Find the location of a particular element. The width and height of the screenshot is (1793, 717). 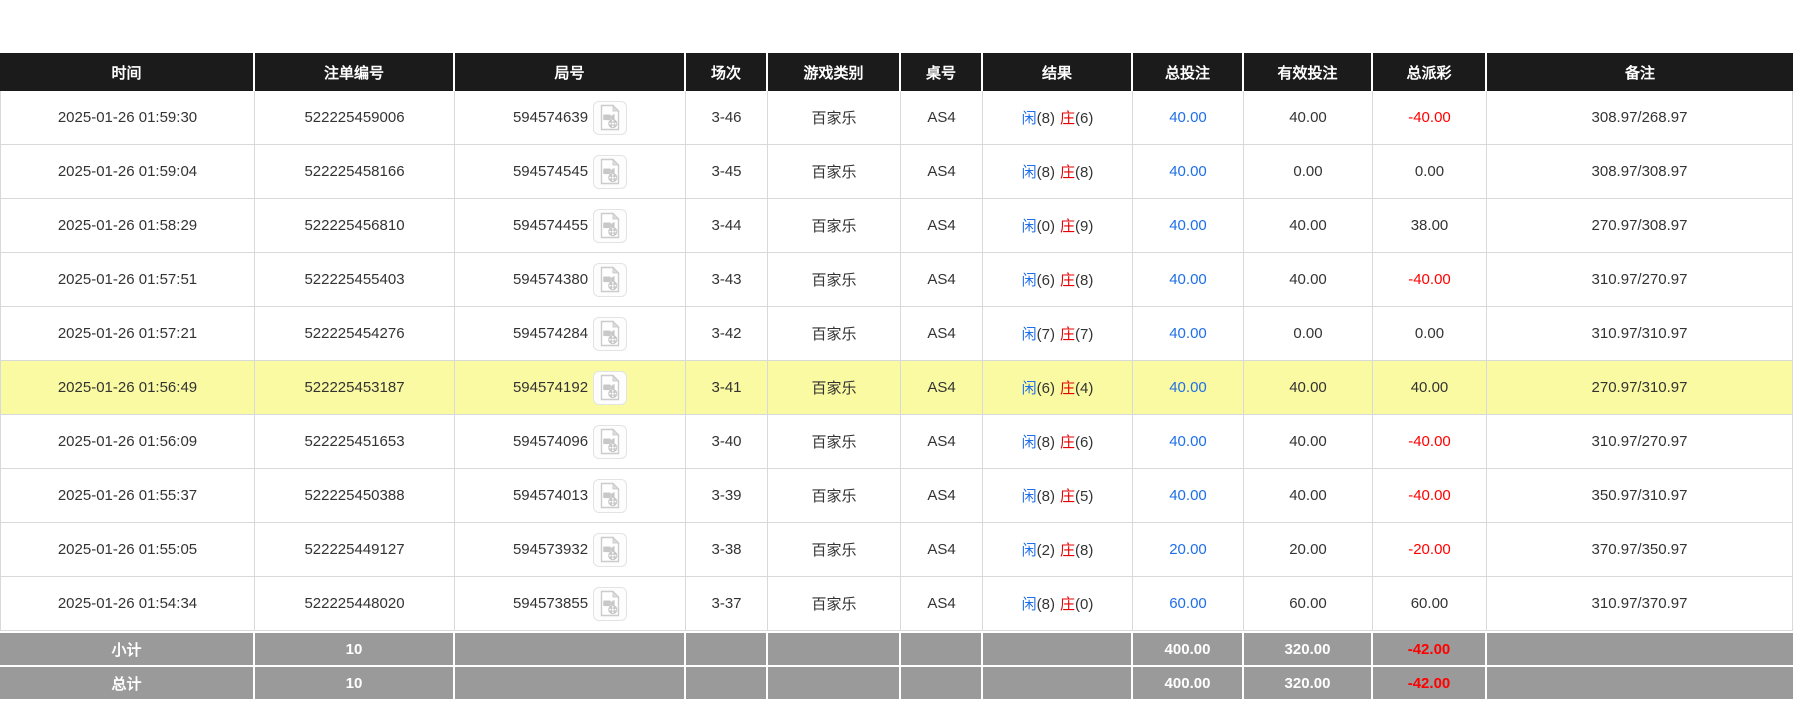

cell-bet-number: 522225455403 is located at coordinates (355, 280).